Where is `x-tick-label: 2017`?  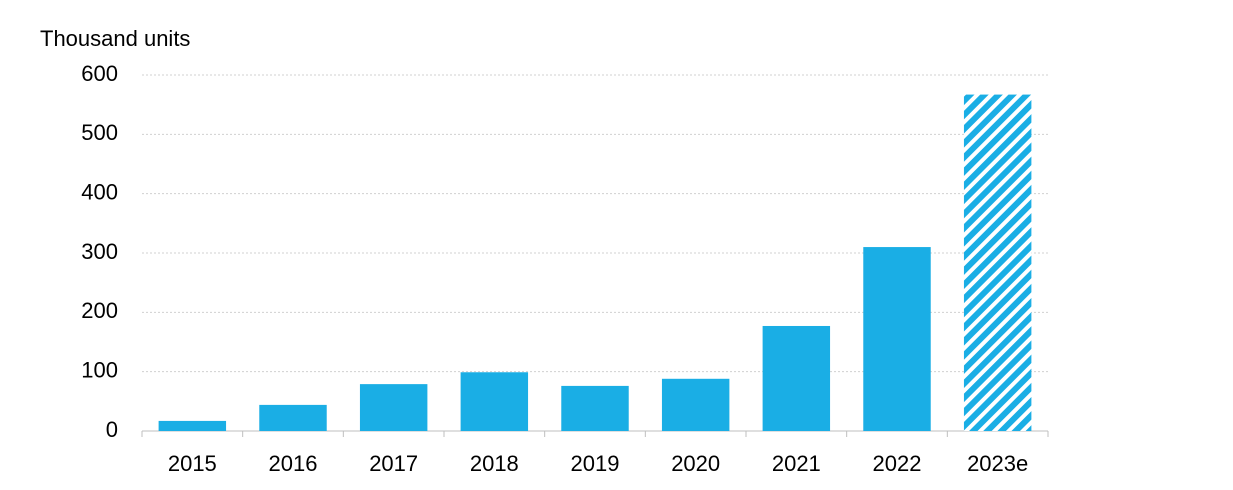 x-tick-label: 2017 is located at coordinates (393, 463).